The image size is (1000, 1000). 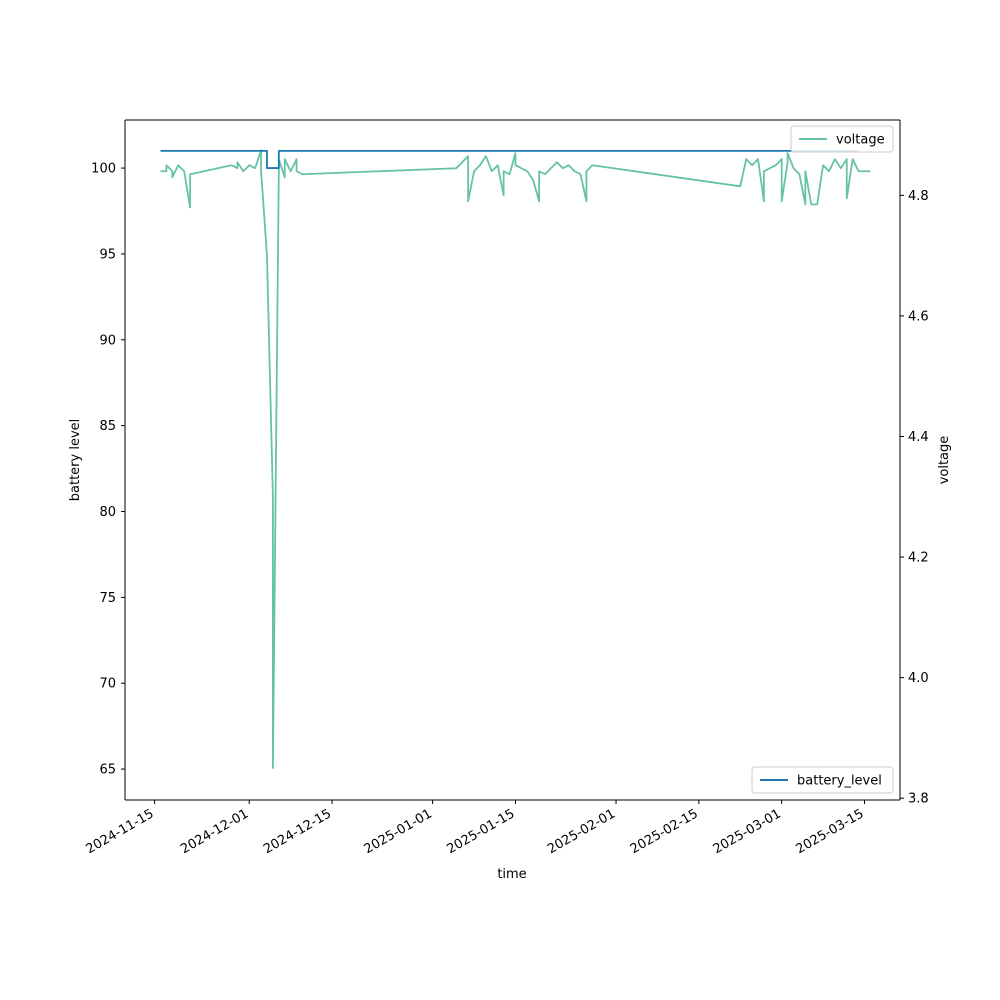 I want to click on x-tick-label-2: 2024-12-15, so click(x=297, y=831).